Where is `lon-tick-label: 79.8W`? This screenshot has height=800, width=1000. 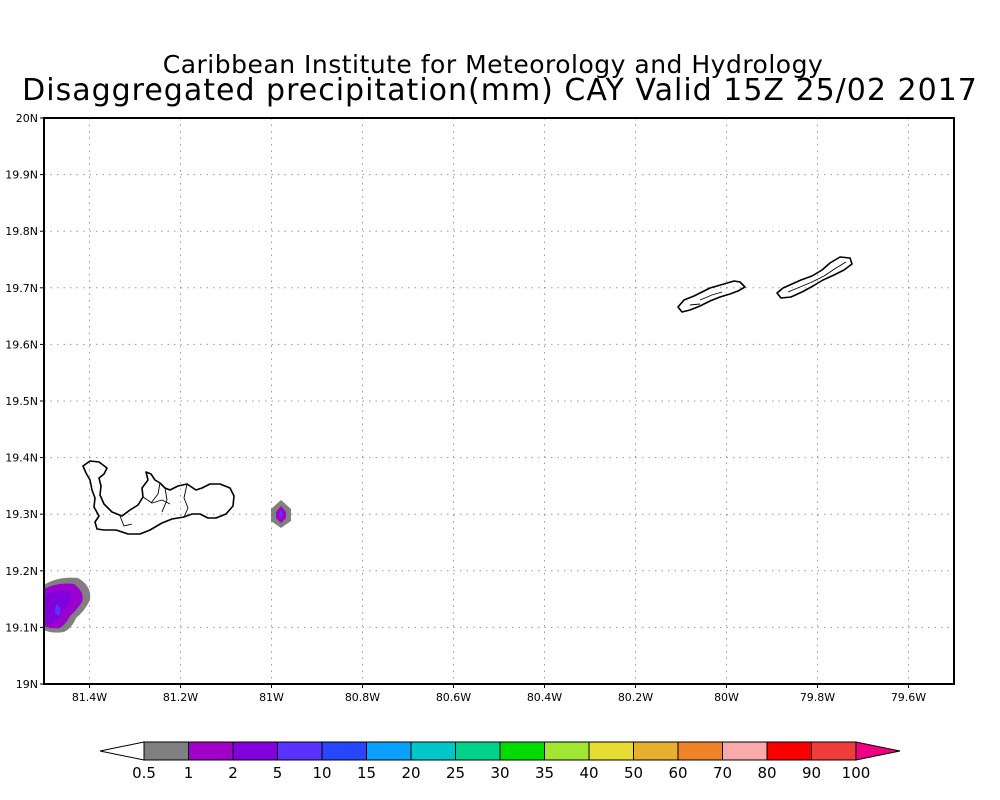
lon-tick-label: 79.8W is located at coordinates (817, 697).